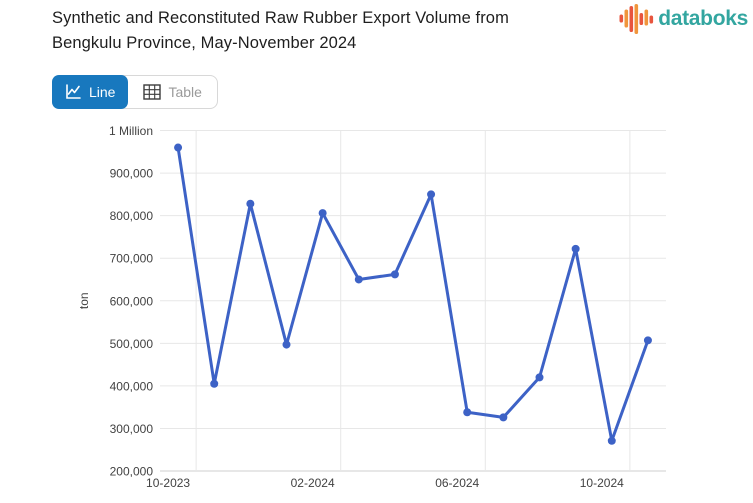 This screenshot has width=753, height=503. Describe the element at coordinates (132, 429) in the screenshot. I see `y-tick-label: 300,000` at that location.